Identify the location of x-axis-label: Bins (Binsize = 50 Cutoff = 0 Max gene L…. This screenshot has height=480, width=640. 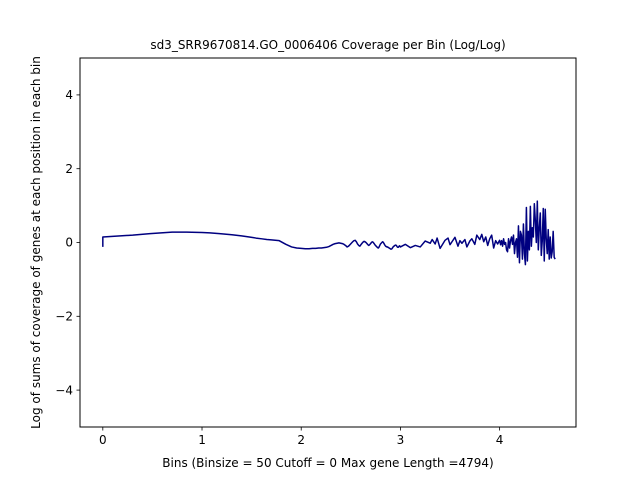
(327, 463).